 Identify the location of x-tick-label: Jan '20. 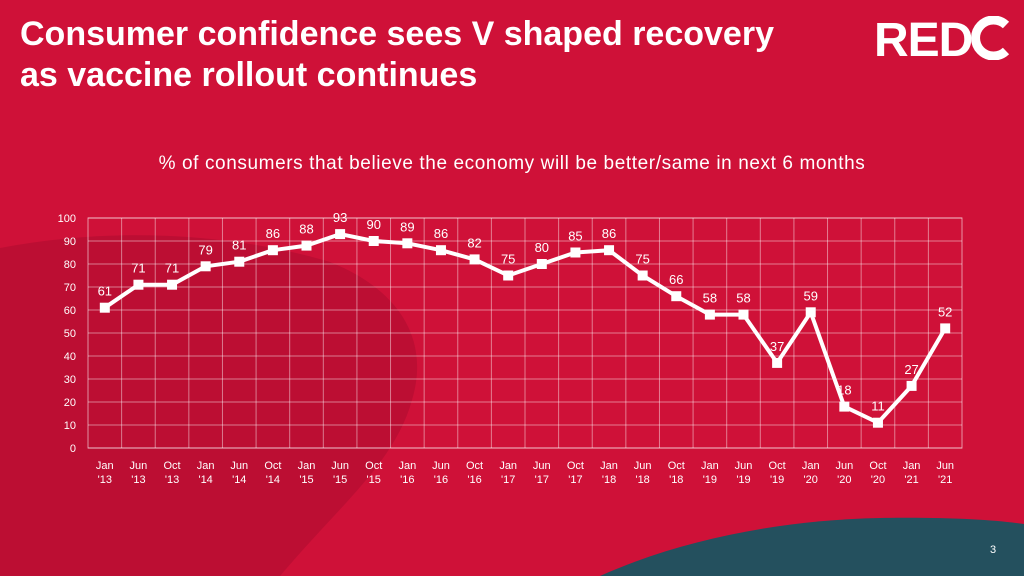
(811, 473).